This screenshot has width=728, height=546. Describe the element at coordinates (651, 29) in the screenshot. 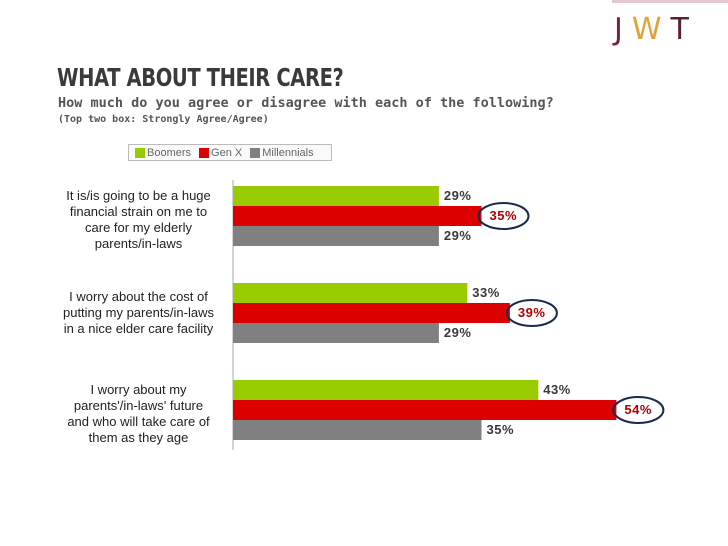

I see `logo-letter-w: W` at that location.